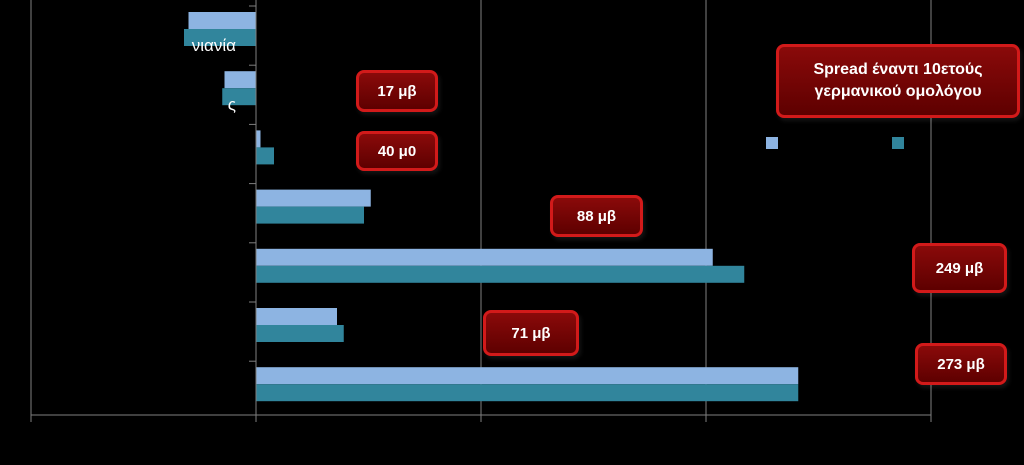 This screenshot has width=1024, height=465. I want to click on bar-s2-c6, so click(300, 333).